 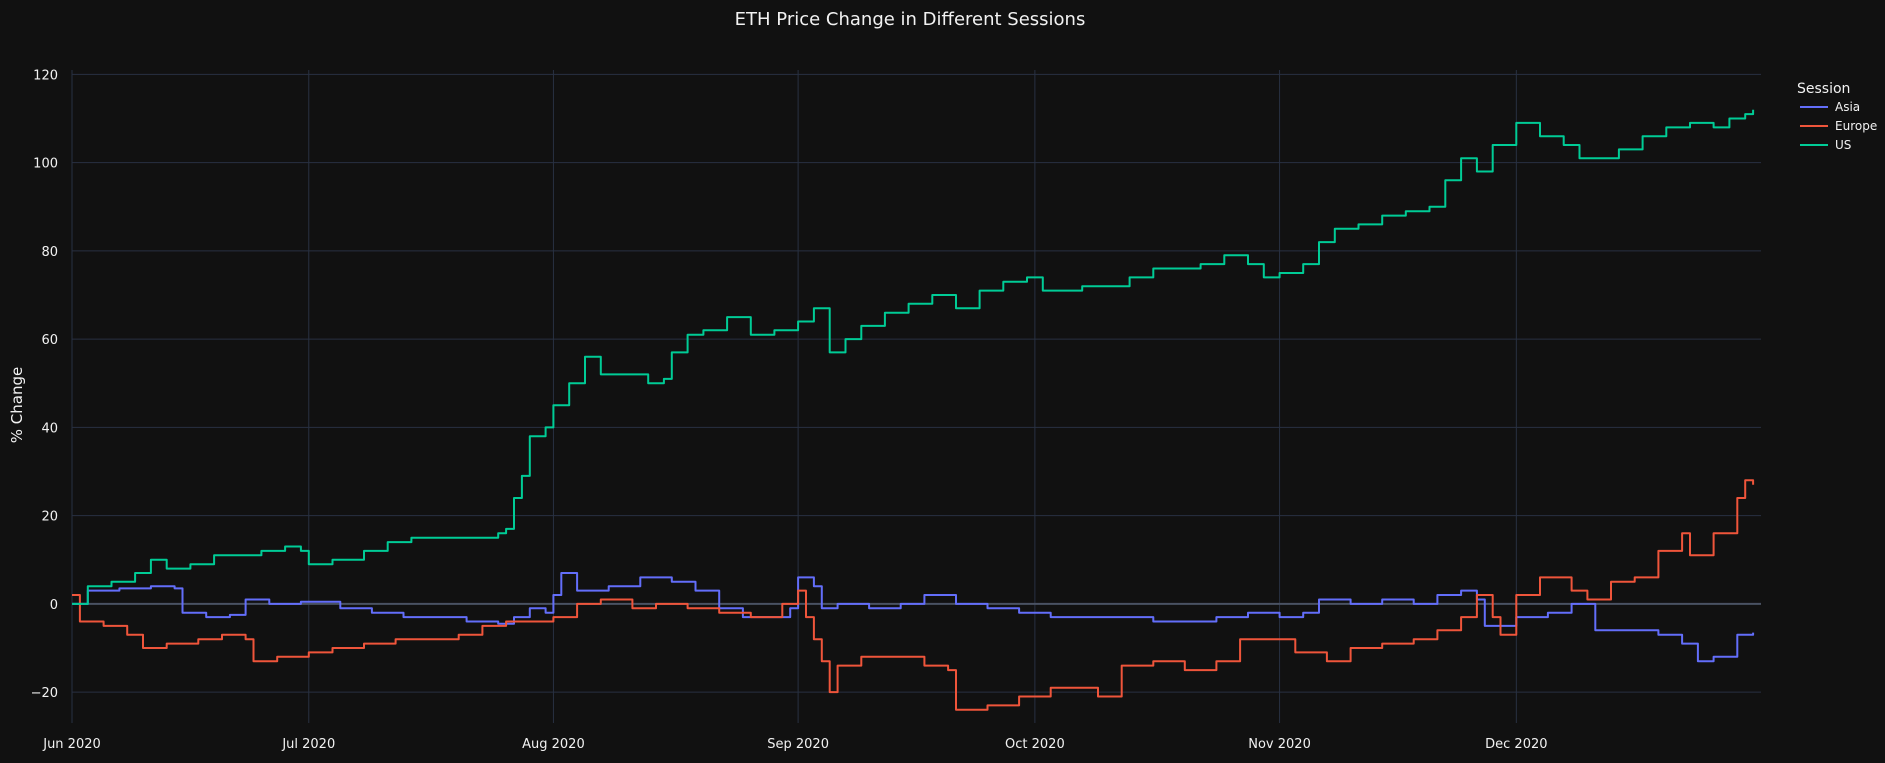 I want to click on legend: Session Asia Europe US, so click(x=1837, y=116).